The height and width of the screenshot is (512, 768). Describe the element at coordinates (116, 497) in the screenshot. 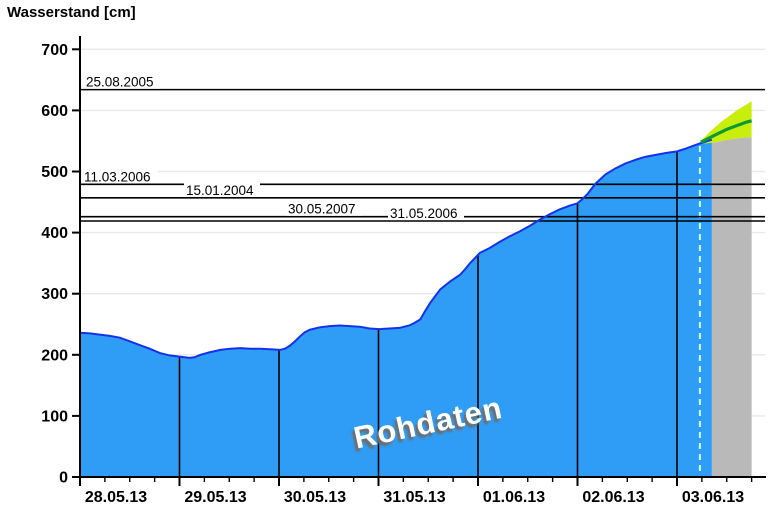

I see `x-tick-label: 28.05.13` at that location.